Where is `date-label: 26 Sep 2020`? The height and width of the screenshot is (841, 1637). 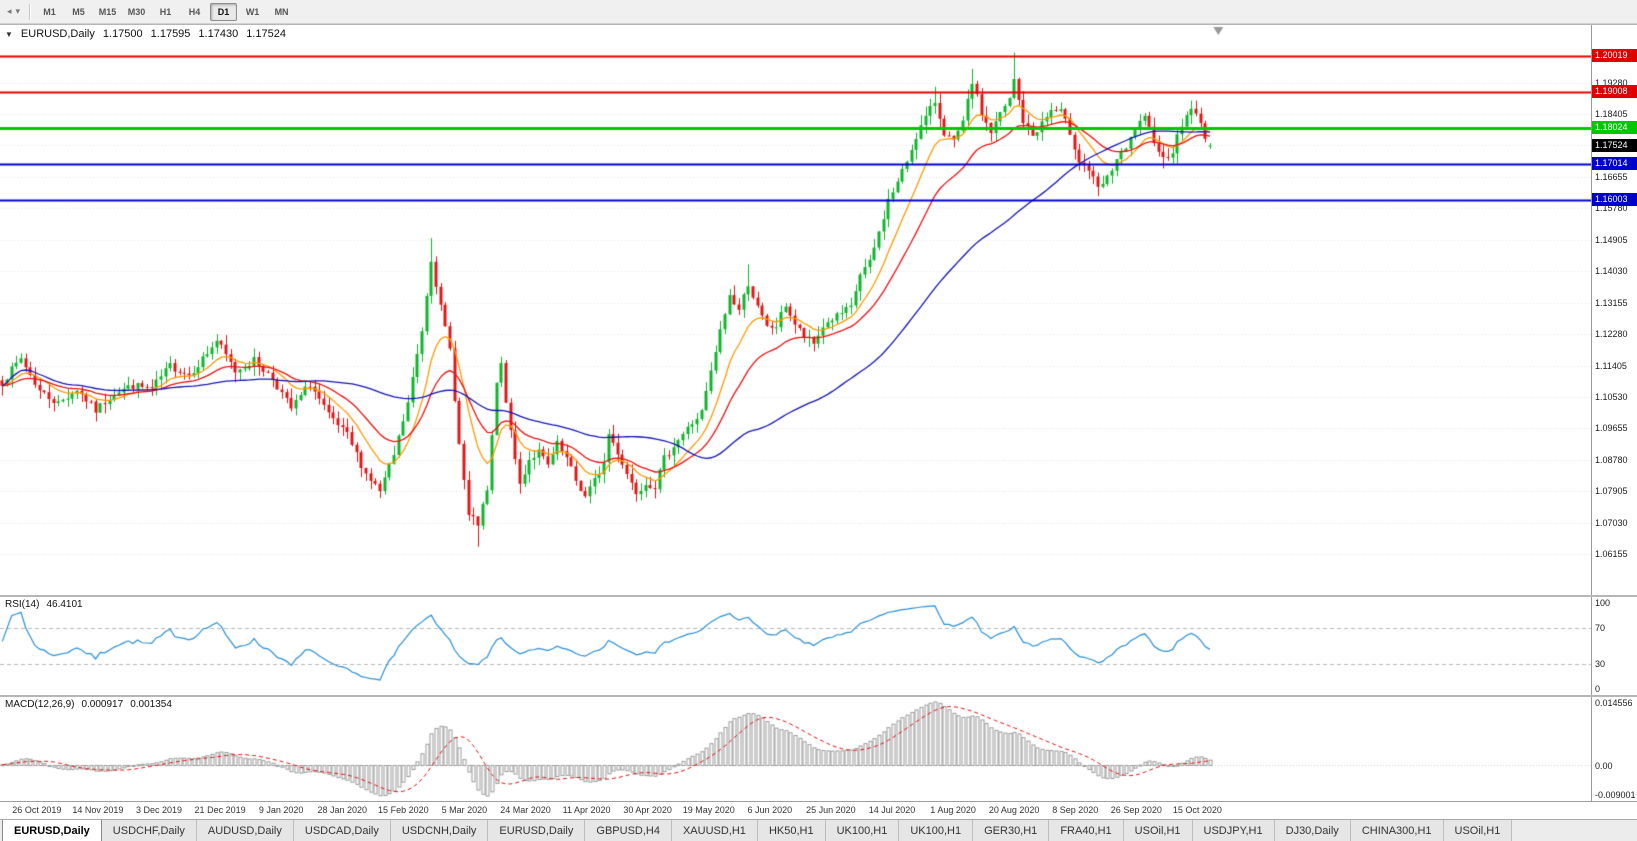 date-label: 26 Sep 2020 is located at coordinates (1136, 810).